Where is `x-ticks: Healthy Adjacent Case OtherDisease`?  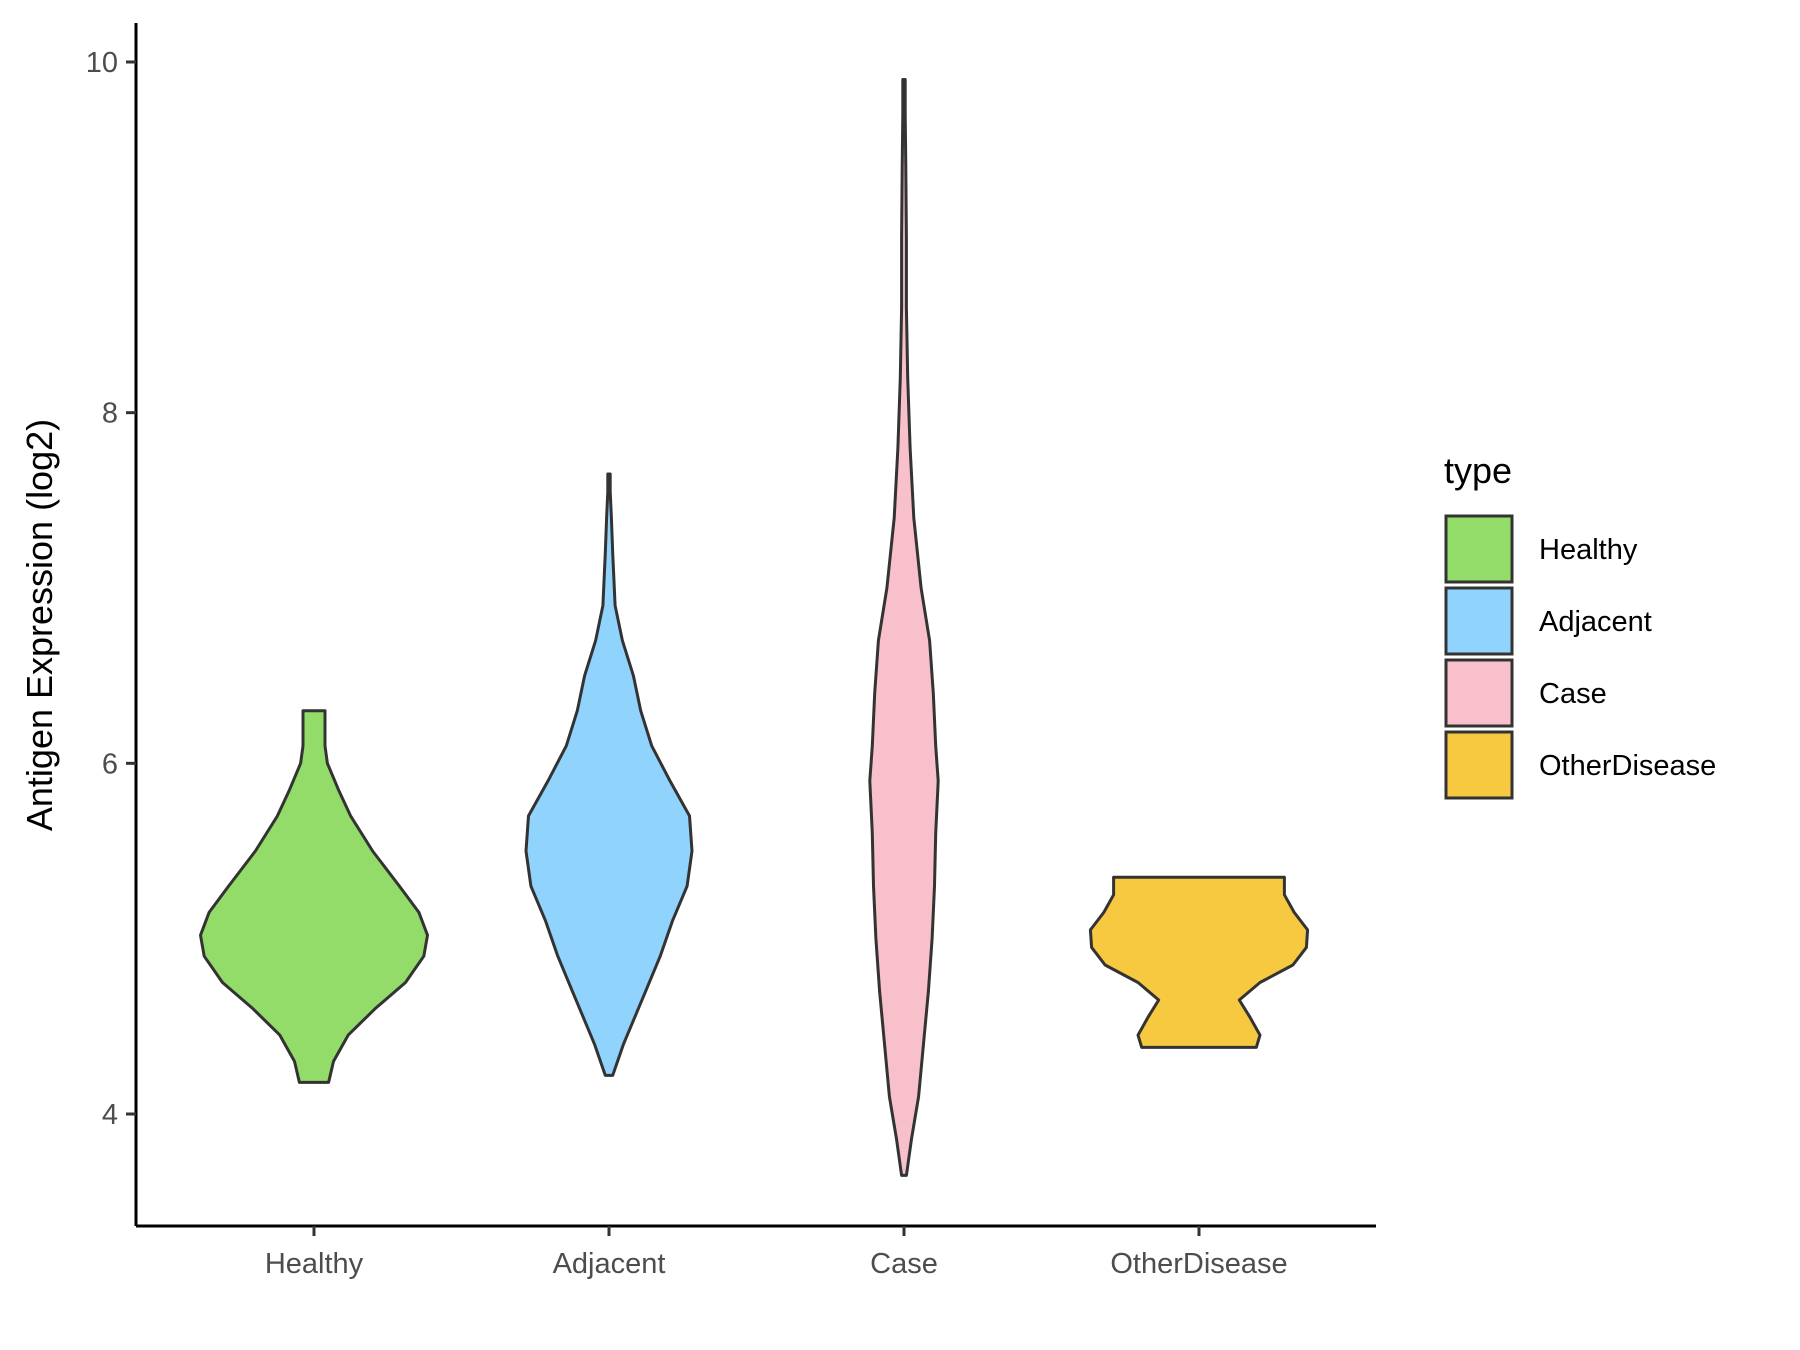
x-ticks: Healthy Adjacent Case OtherDisease is located at coordinates (776, 1253).